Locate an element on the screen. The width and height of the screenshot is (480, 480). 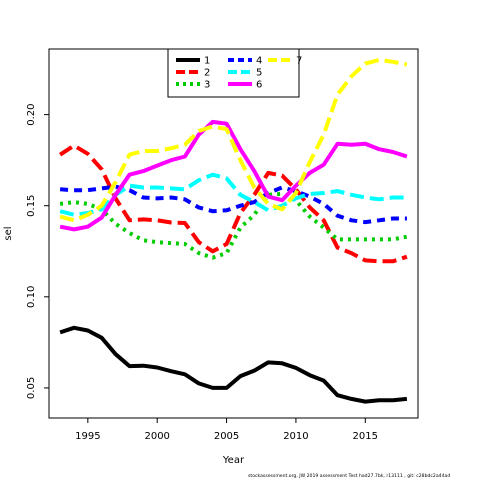
x-tick-label: 2015 is located at coordinates (365, 436).